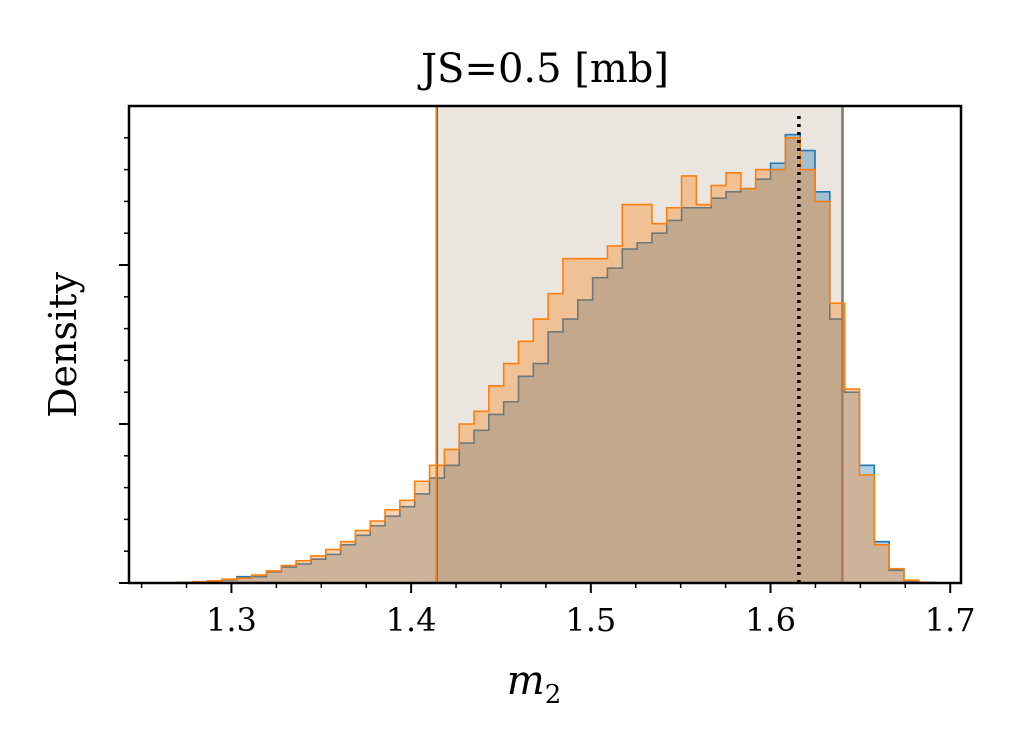 This screenshot has height=750, width=1020. Describe the element at coordinates (411, 620) in the screenshot. I see `x-tick-label: 1.4` at that location.